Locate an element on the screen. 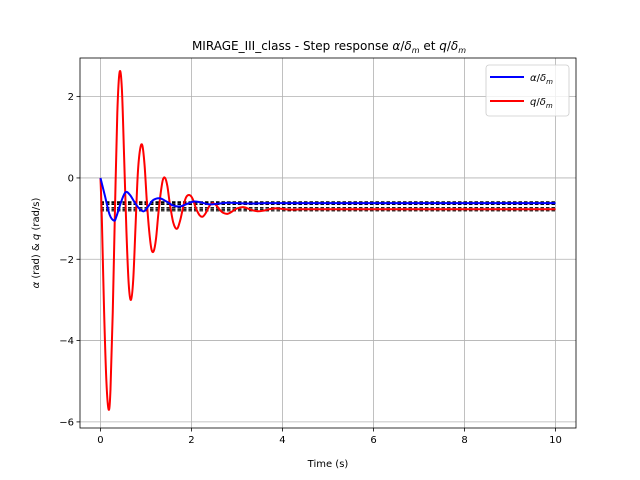 The width and height of the screenshot is (640, 480). legend-label-alpha: α/δm is located at coordinates (541, 79).